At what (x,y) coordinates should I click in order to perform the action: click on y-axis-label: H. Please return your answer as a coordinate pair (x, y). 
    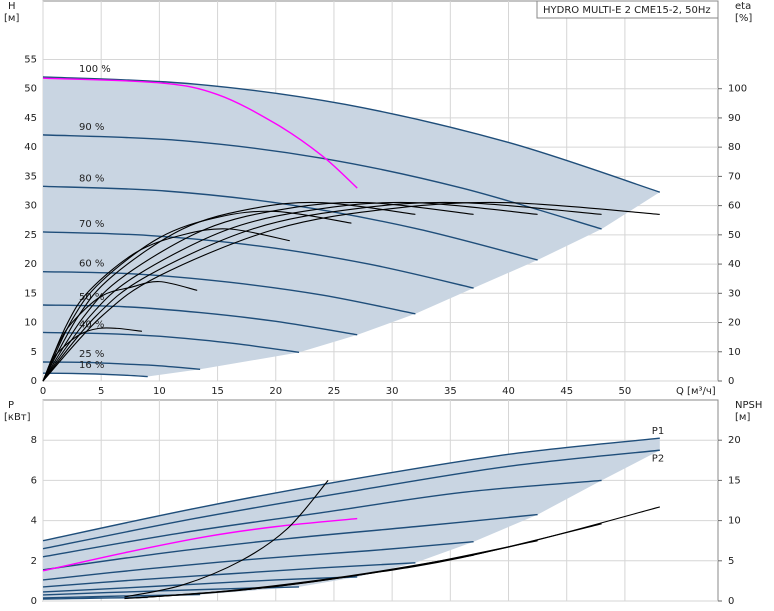
    Looking at the image, I should click on (12, 6).